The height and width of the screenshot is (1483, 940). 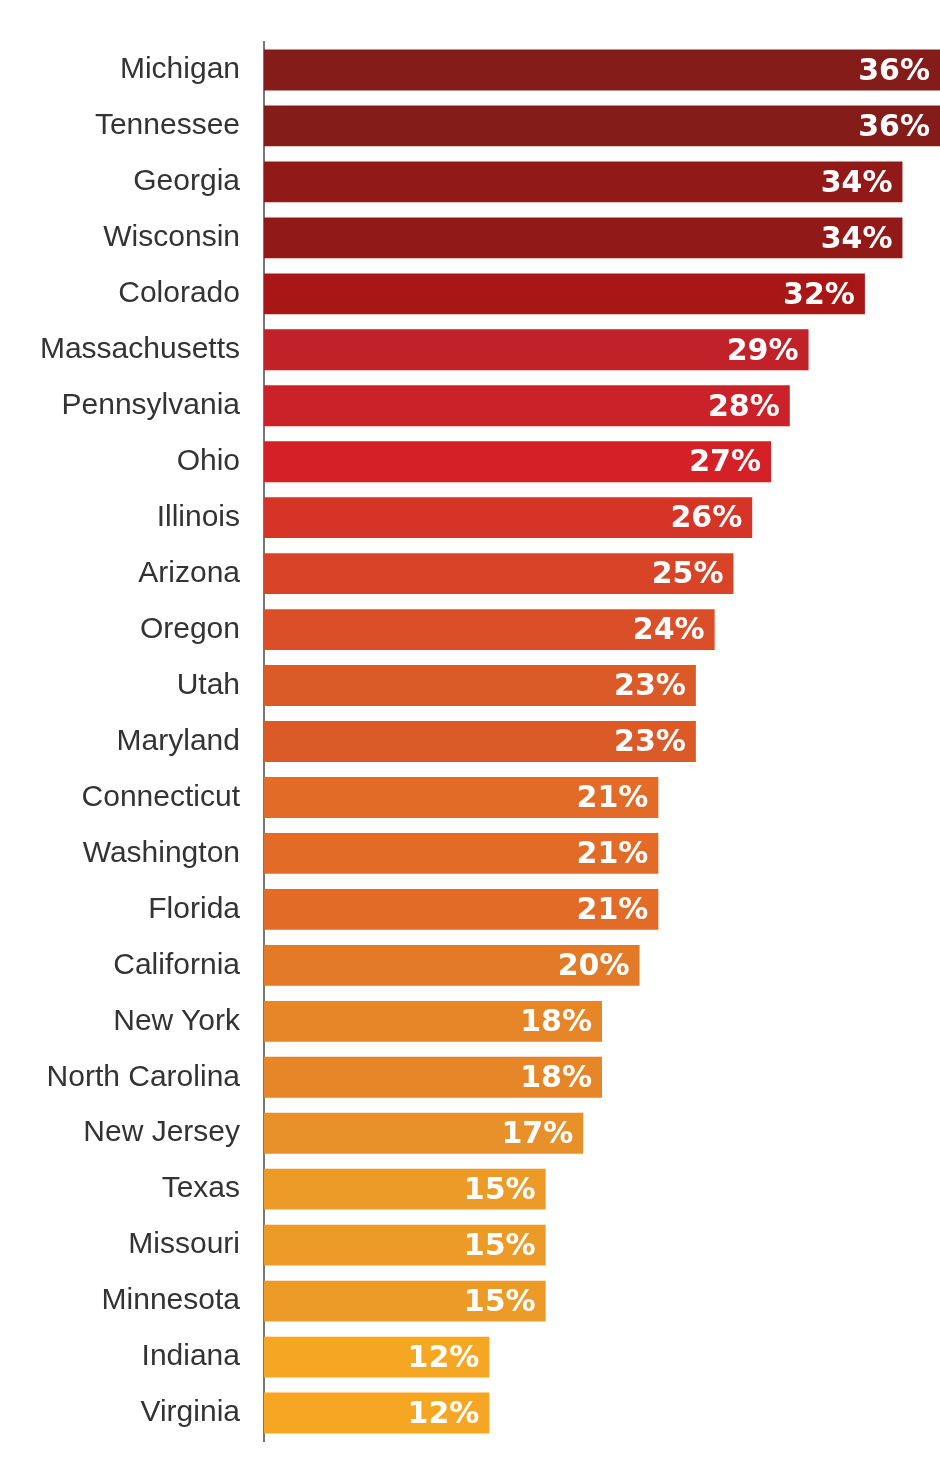 What do you see at coordinates (161, 851) in the screenshot?
I see `y-tick-label: Washington` at bounding box center [161, 851].